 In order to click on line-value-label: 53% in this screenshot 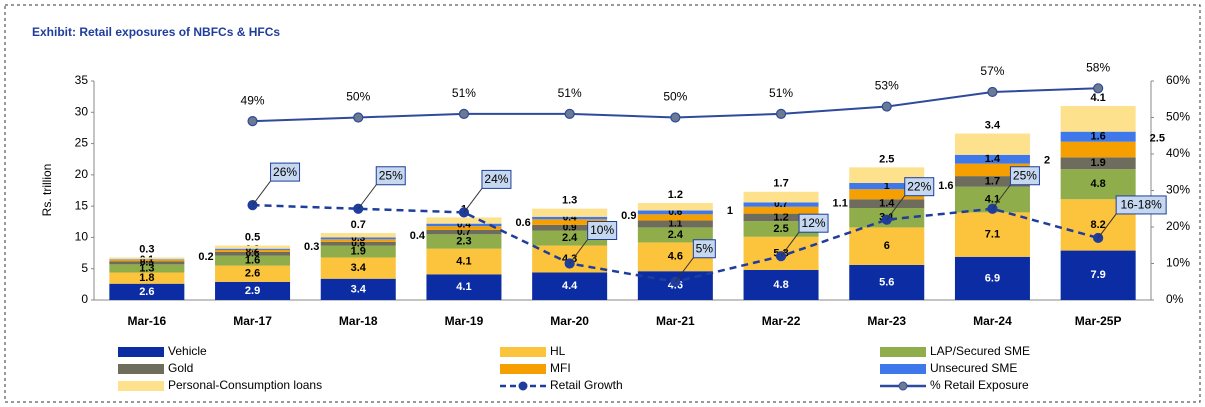, I will do `click(887, 86)`.